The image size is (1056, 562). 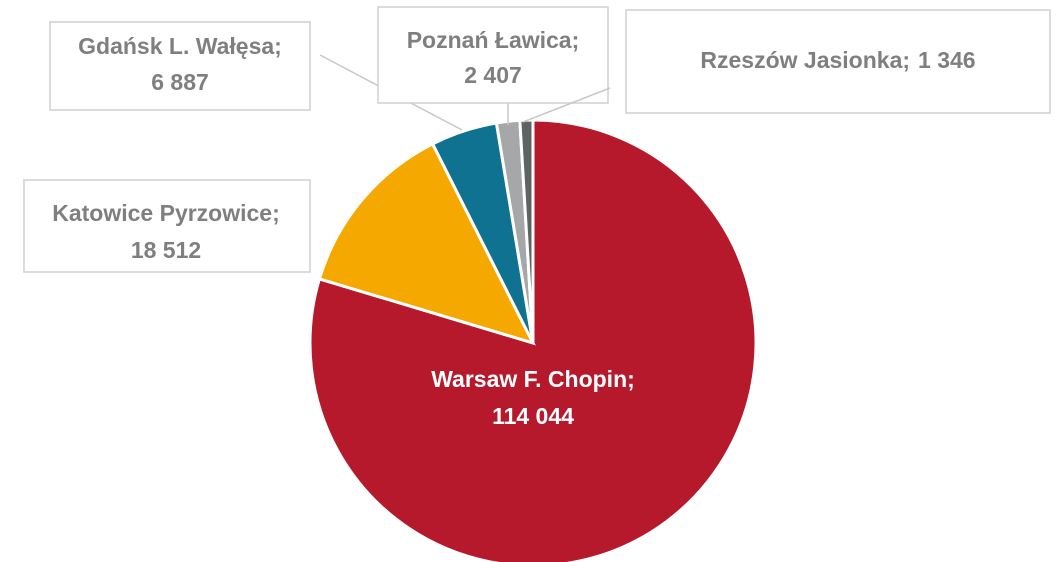 I want to click on data-label: Katowice Pyrzowice;, so click(x=166, y=213).